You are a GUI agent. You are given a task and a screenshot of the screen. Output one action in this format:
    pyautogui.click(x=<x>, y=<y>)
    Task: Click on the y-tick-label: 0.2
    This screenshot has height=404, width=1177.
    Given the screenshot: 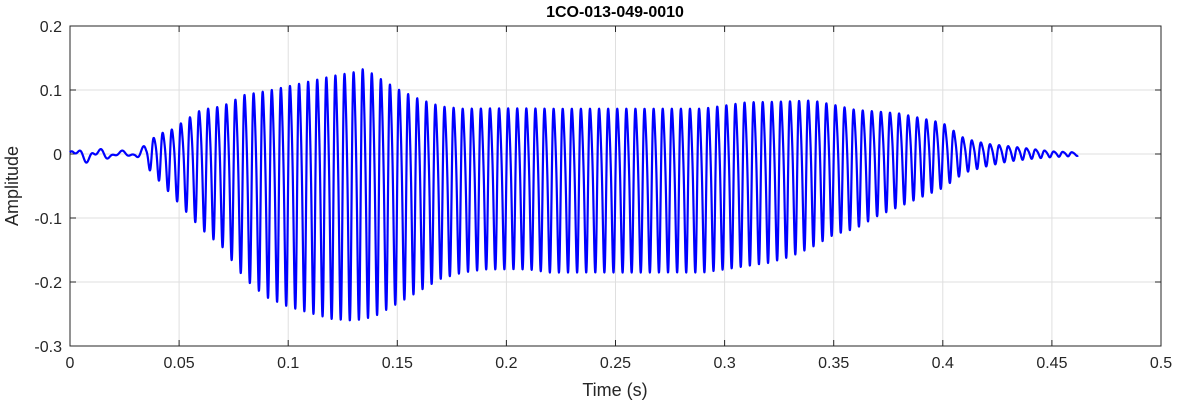 What is the action you would take?
    pyautogui.click(x=51, y=27)
    